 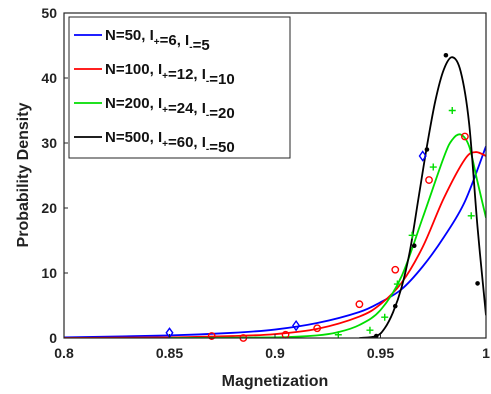 What do you see at coordinates (49, 78) in the screenshot?
I see `y-tick-label: 40` at bounding box center [49, 78].